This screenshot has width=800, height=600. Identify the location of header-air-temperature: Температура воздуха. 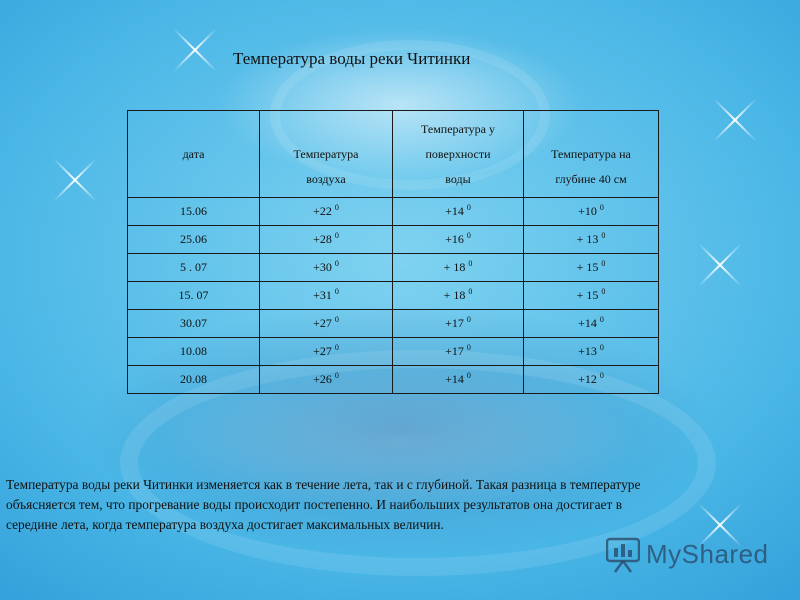
(326, 154).